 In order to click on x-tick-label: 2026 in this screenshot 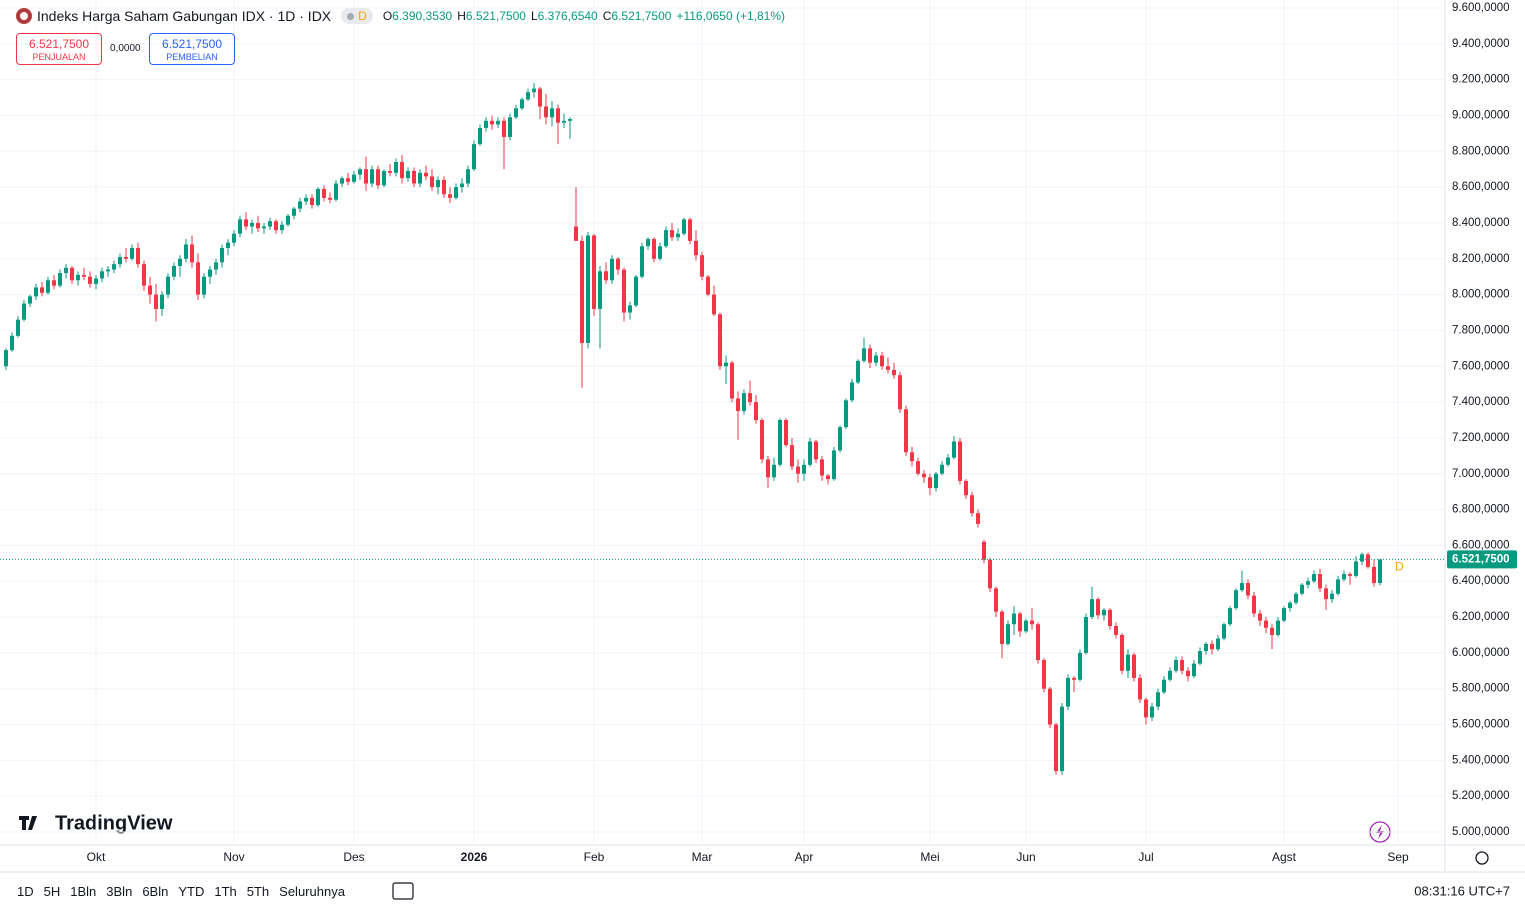, I will do `click(474, 857)`.